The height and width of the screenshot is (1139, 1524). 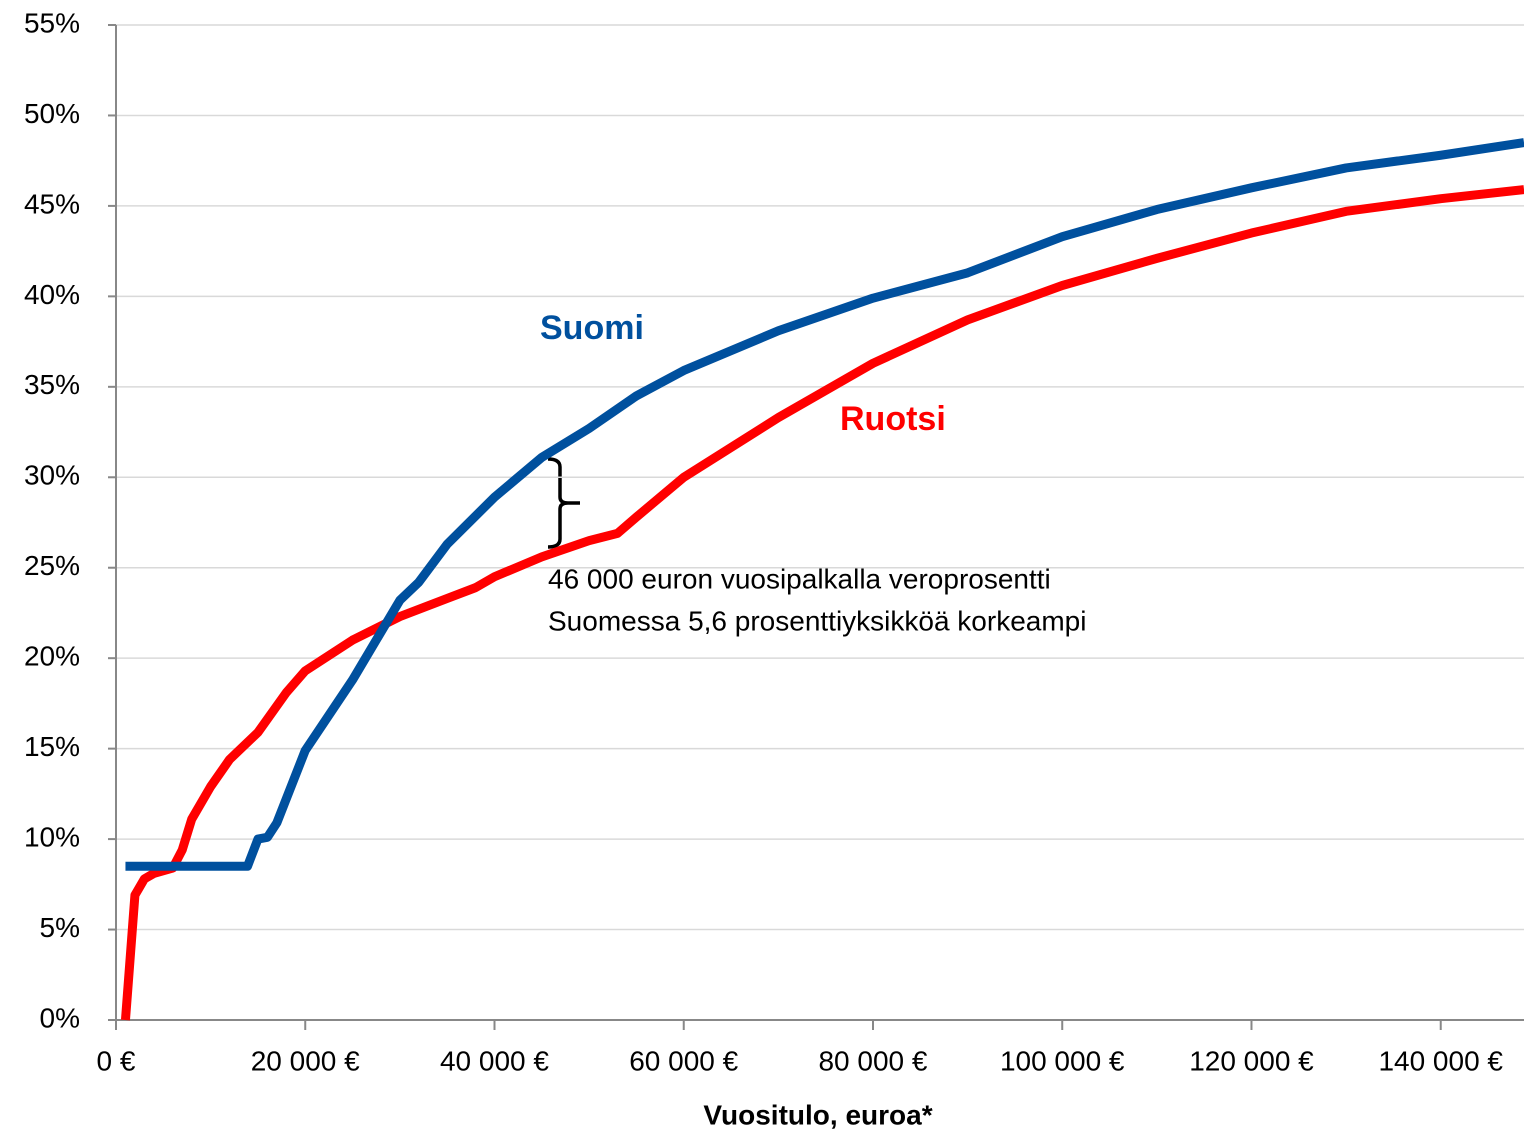 I want to click on y-tick-label: 30%, so click(x=52, y=475).